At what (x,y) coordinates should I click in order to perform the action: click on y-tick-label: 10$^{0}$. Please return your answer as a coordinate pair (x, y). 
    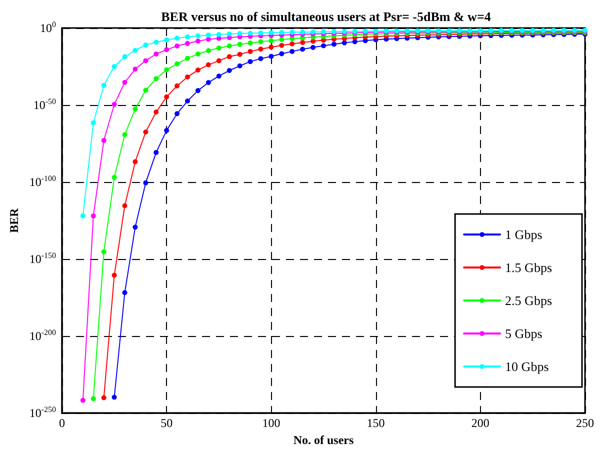
    Looking at the image, I should click on (48, 28).